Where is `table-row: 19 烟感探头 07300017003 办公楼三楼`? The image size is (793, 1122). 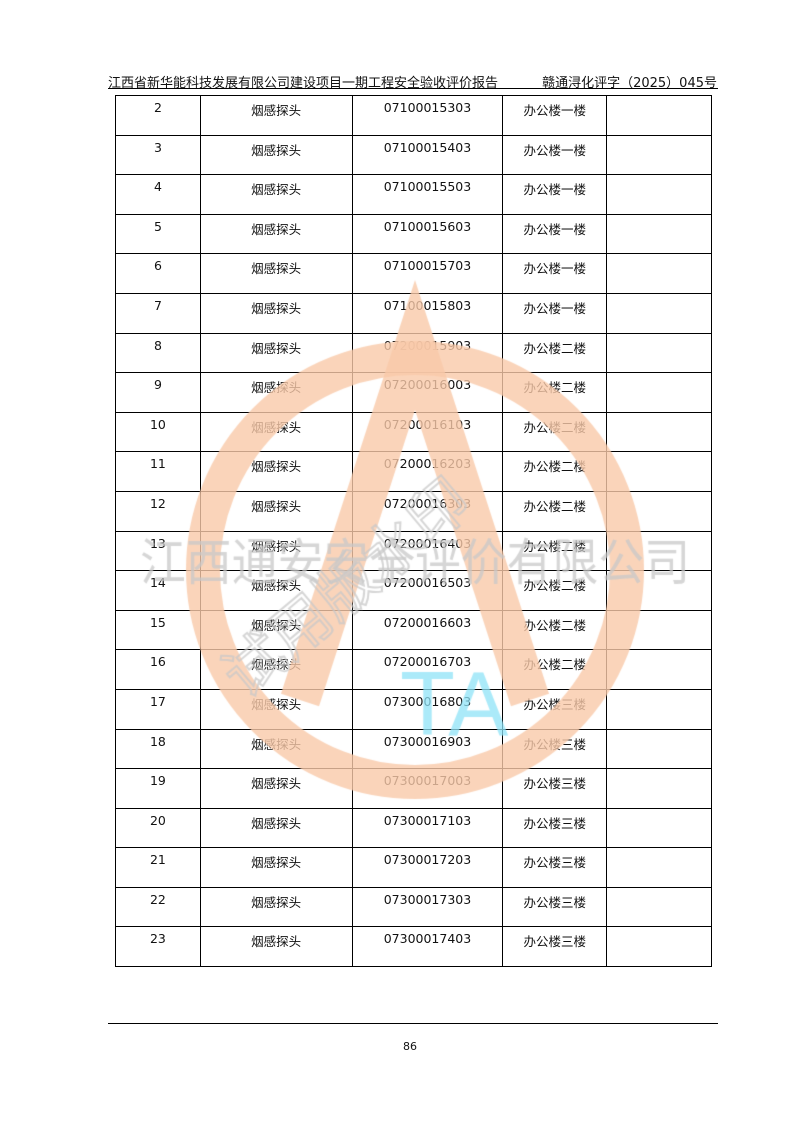
table-row: 19 烟感探头 07300017003 办公楼三楼 is located at coordinates (413, 788).